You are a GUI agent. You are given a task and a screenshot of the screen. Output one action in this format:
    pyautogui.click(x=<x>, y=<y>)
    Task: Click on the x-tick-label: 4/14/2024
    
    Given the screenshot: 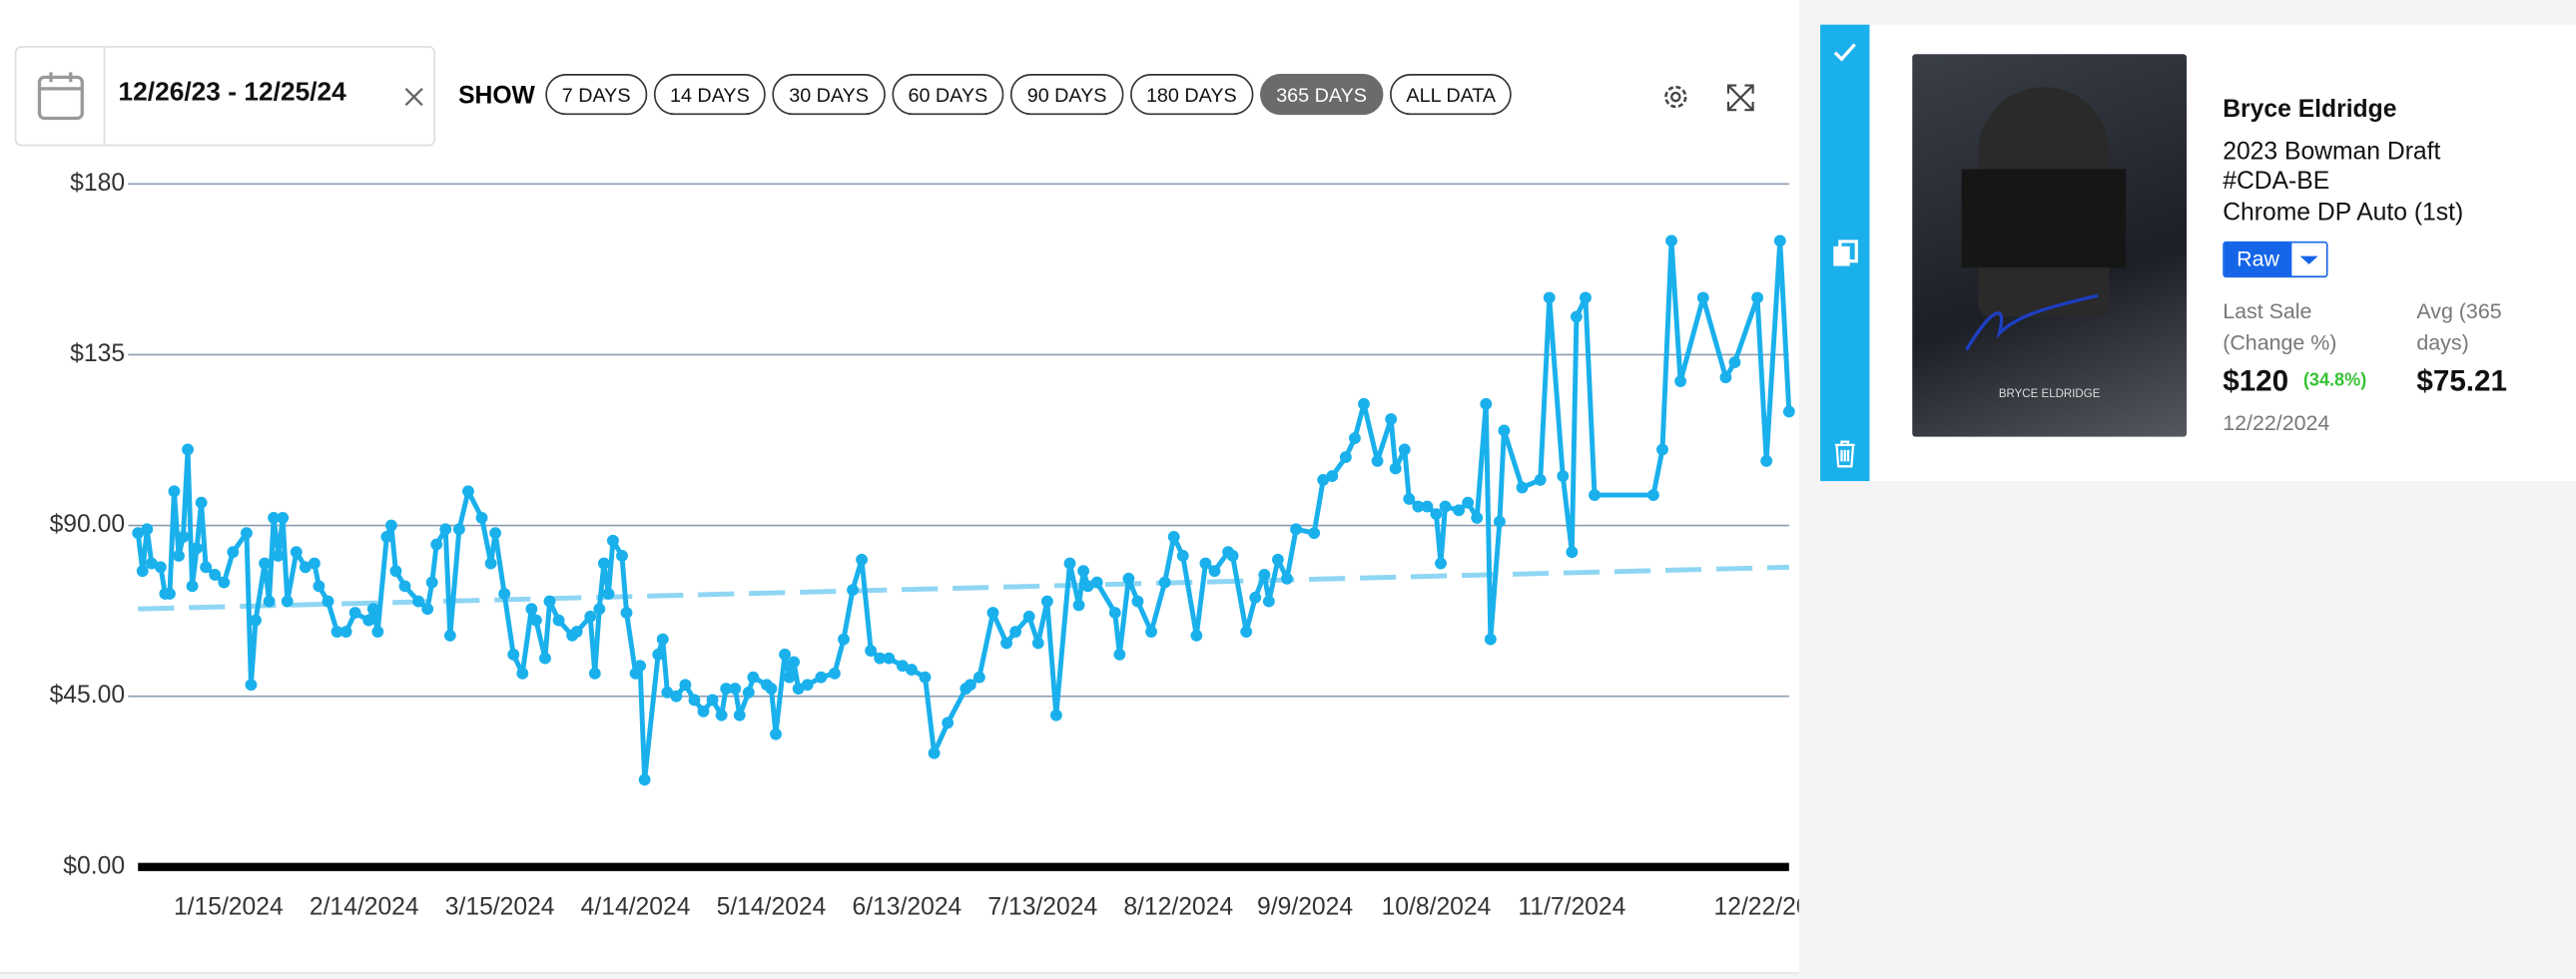 What is the action you would take?
    pyautogui.click(x=636, y=907)
    